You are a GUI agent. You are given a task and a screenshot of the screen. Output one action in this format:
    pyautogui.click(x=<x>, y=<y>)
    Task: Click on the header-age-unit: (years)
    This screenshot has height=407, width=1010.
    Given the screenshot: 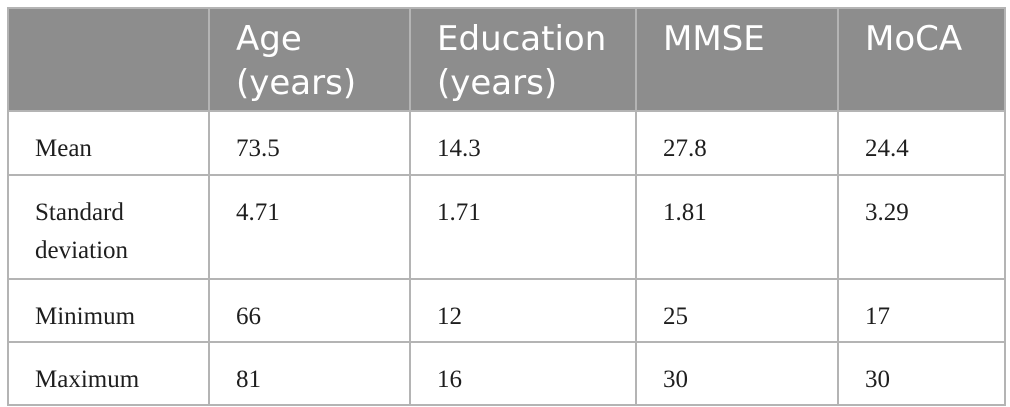 What is the action you would take?
    pyautogui.click(x=296, y=83)
    